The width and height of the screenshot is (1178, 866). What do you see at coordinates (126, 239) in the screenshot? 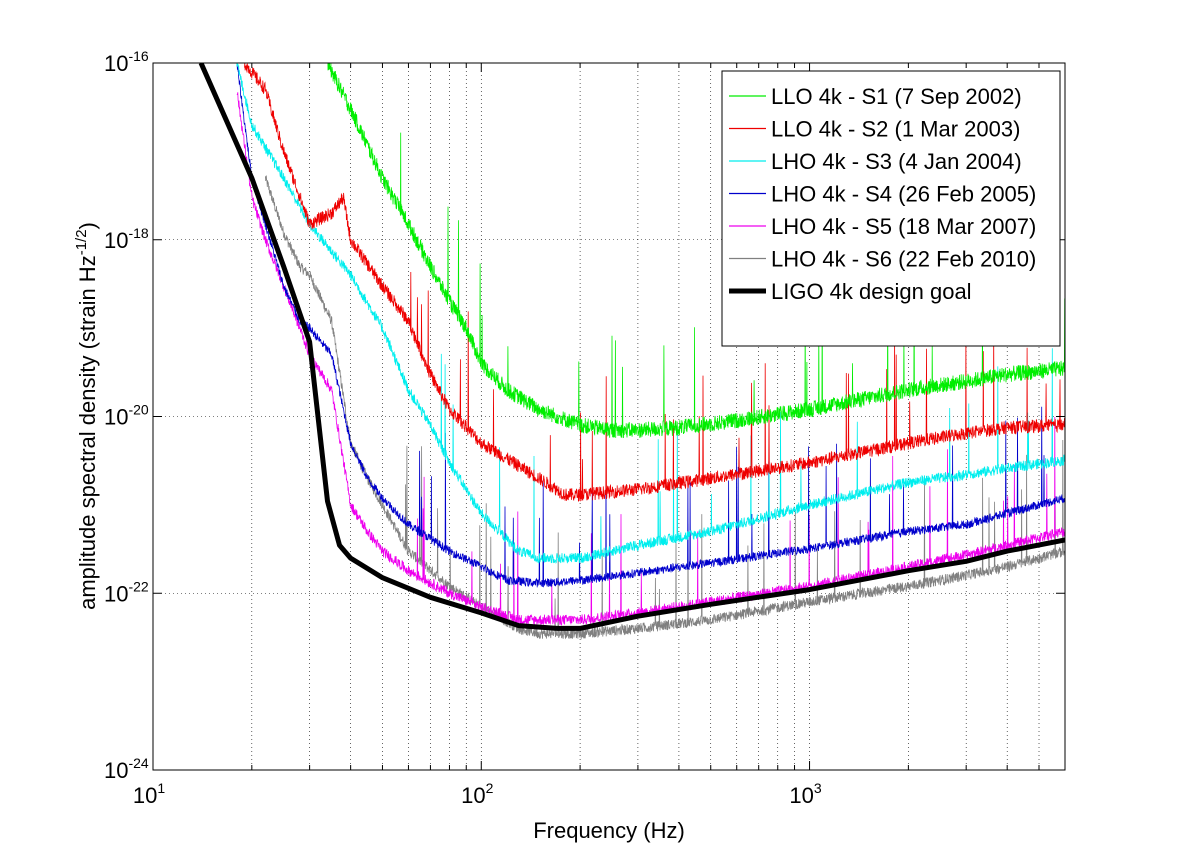
I see `y-tick-label: 10-18` at bounding box center [126, 239].